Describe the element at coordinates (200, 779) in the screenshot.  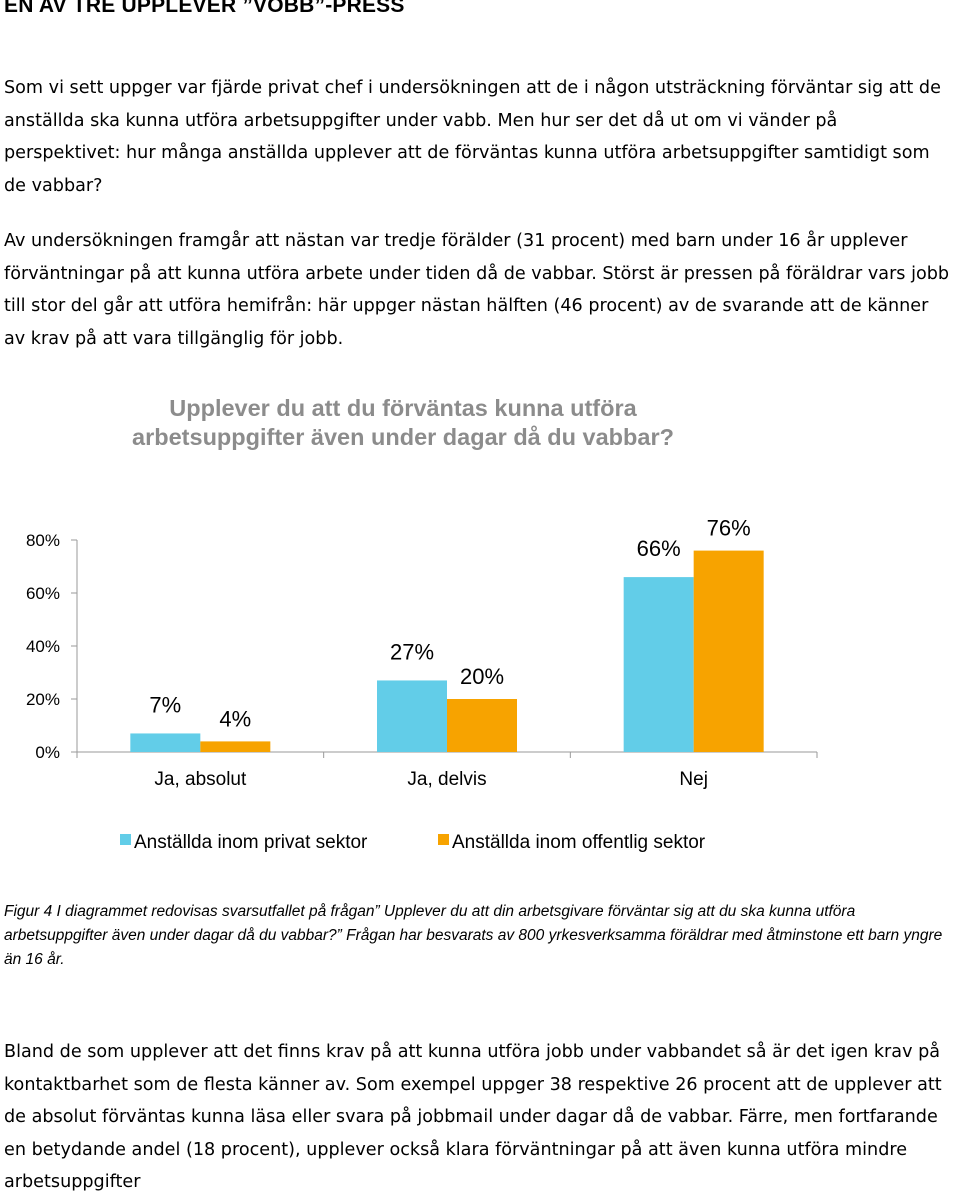
I see `category-label: Ja, absolut` at that location.